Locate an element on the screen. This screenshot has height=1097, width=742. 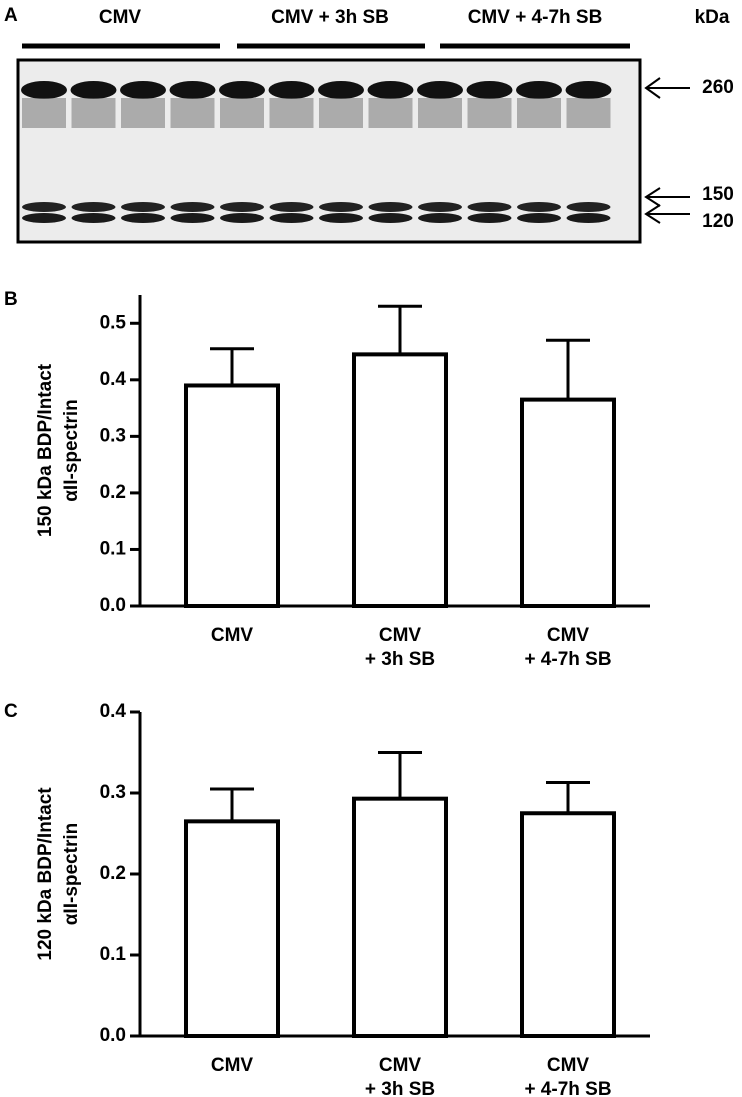
blot-image is located at coordinates (329, 151).